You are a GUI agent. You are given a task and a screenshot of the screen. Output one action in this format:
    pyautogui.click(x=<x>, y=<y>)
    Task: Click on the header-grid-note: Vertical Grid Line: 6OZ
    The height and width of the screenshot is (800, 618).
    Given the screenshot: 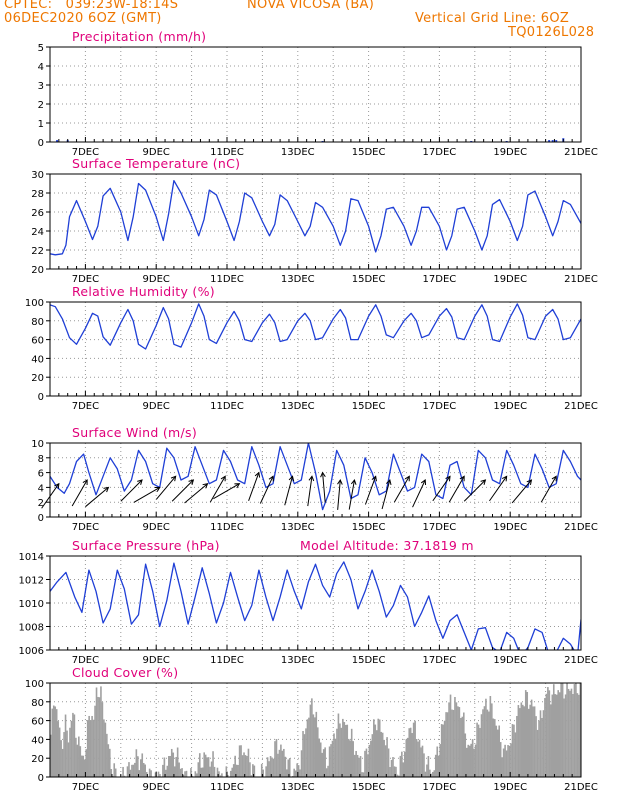 What is the action you would take?
    pyautogui.click(x=492, y=18)
    